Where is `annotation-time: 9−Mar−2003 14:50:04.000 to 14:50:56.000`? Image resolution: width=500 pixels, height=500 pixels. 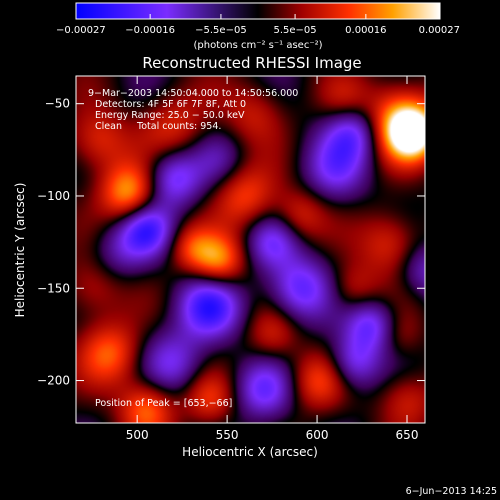
annotation-time: 9−Mar−2003 14:50:04.000 to 14:50:56.000 is located at coordinates (193, 93).